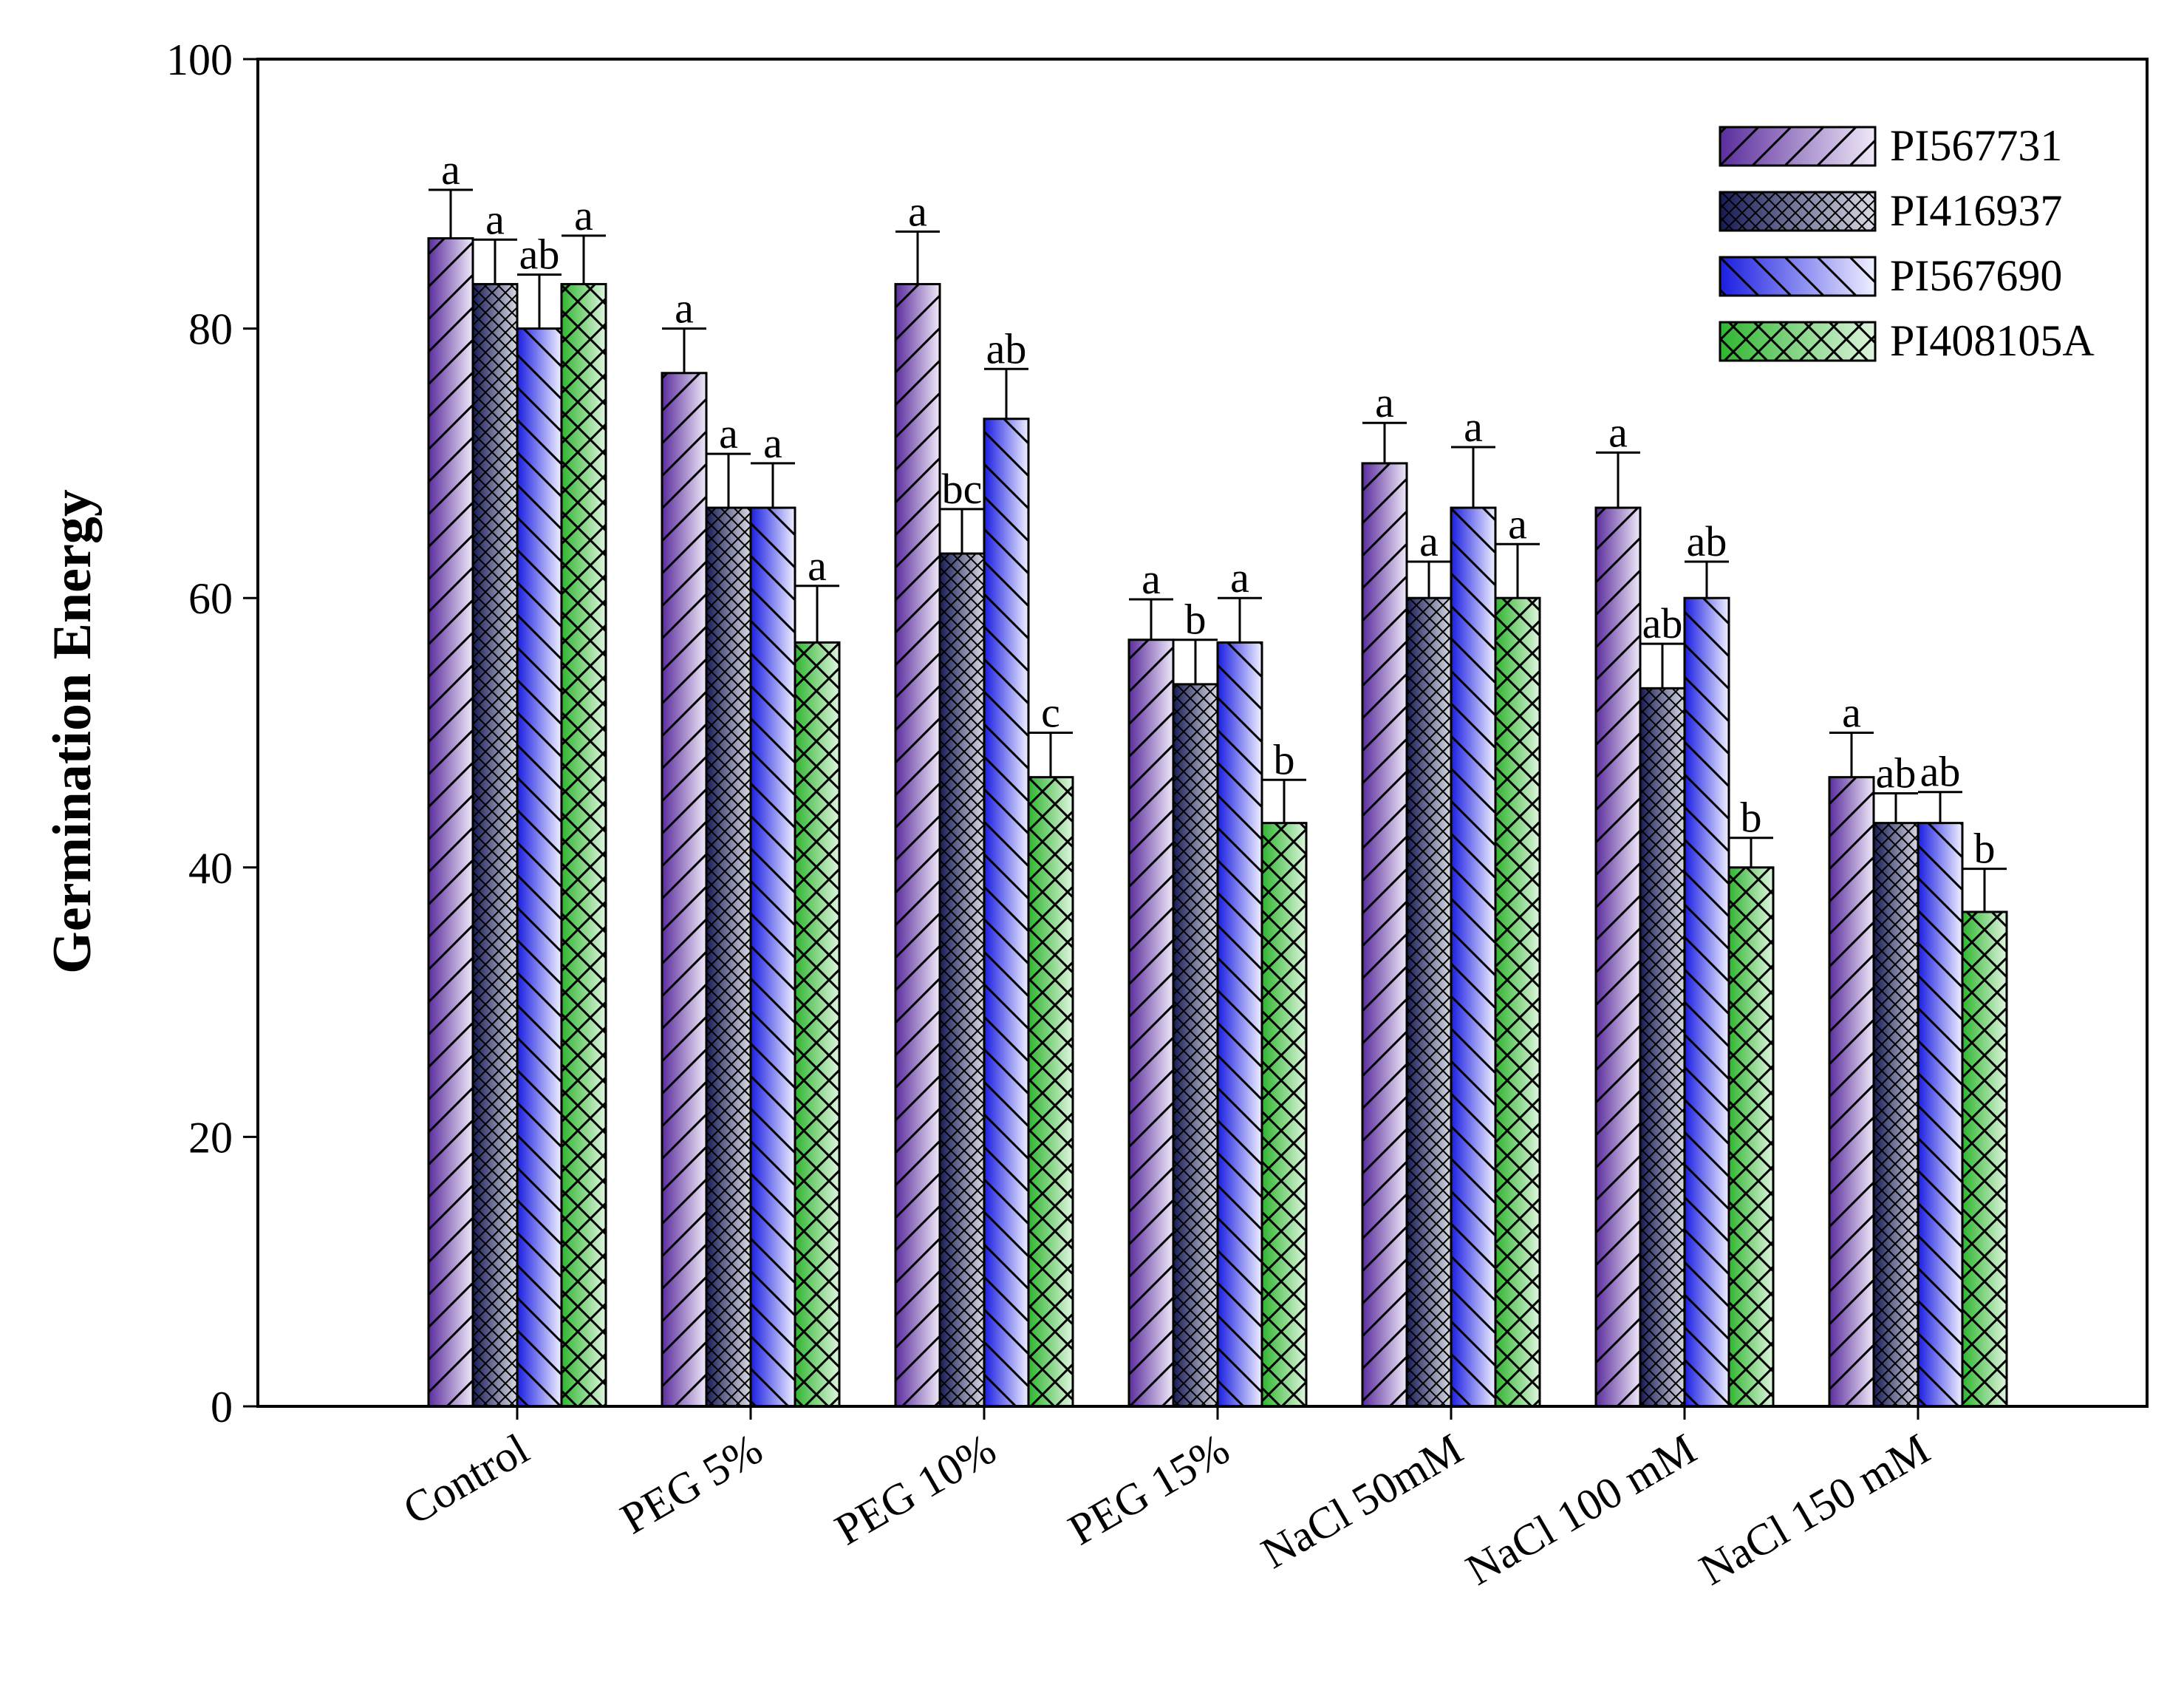 The image size is (2184, 1682). Describe the element at coordinates (1985, 1159) in the screenshot. I see `bar-pi408105a-6-hatch` at that location.